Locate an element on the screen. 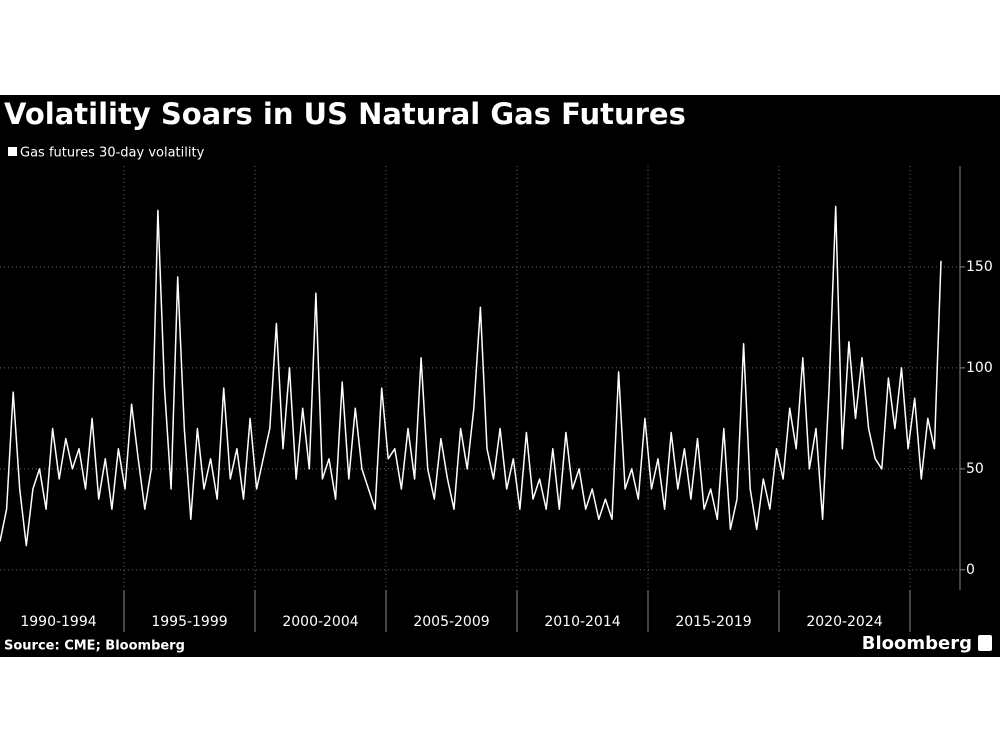 The height and width of the screenshot is (750, 1000). legend-label: Gas futures 30-day volatility is located at coordinates (112, 153).